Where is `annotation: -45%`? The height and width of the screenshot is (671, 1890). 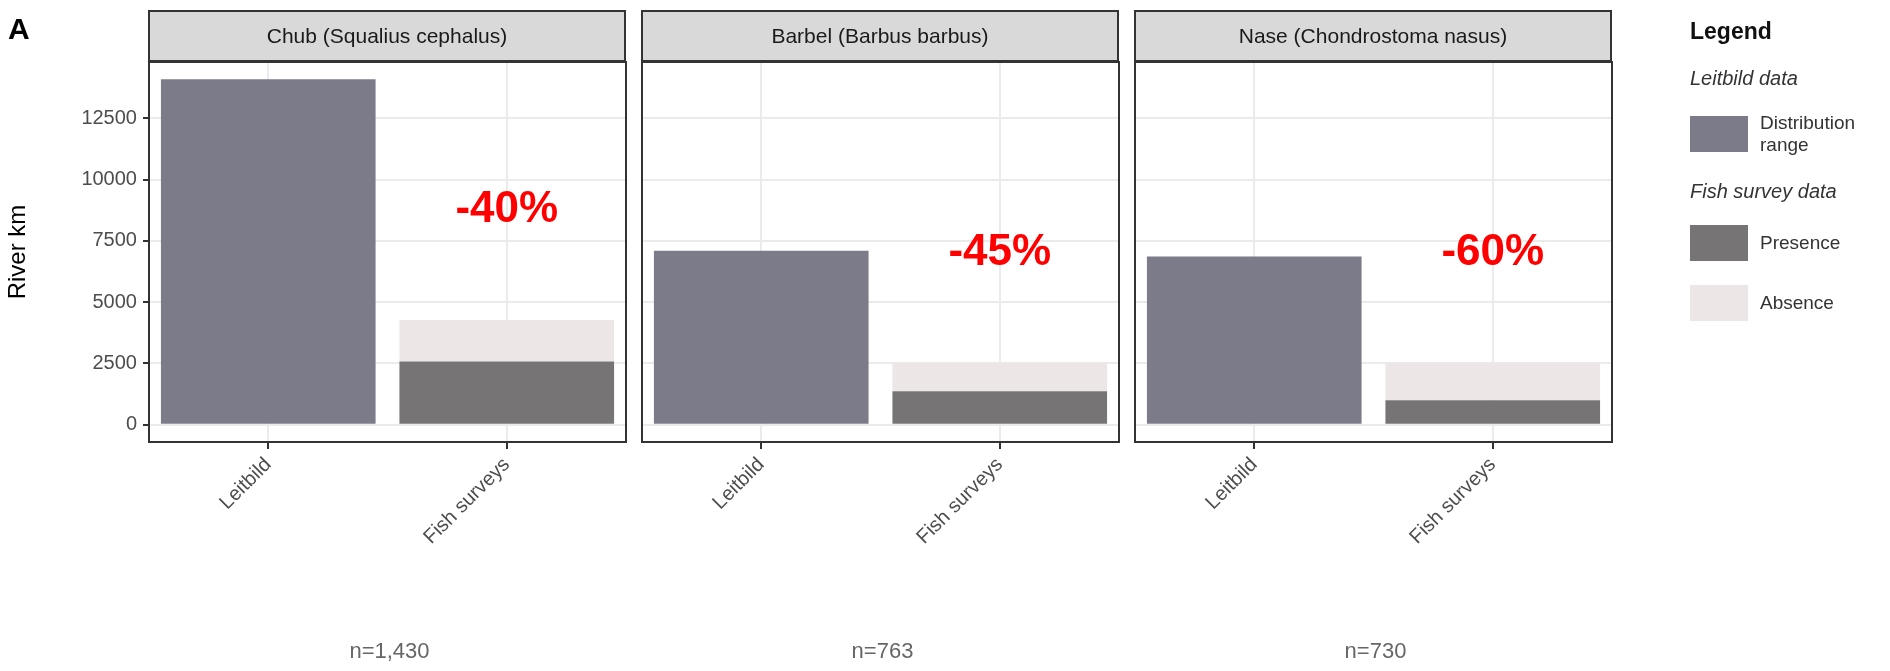
annotation: -45% is located at coordinates (1000, 250).